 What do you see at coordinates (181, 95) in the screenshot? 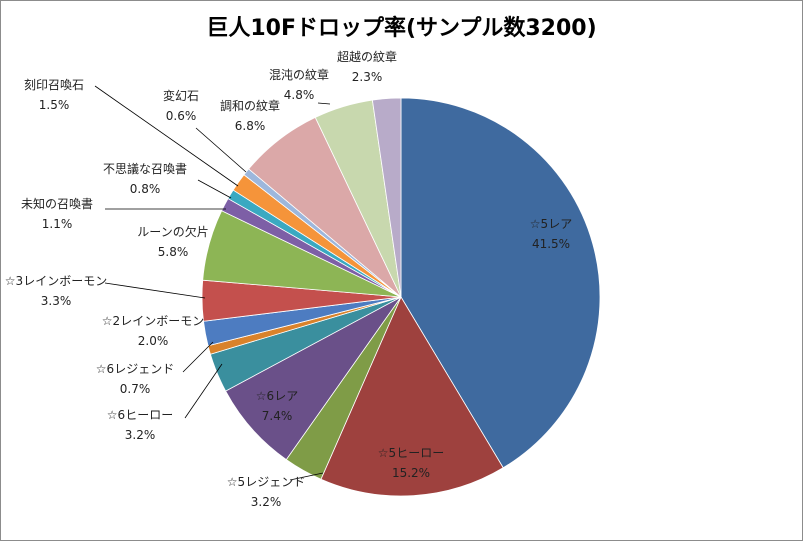
I see `slice-label: 変幻石` at bounding box center [181, 95].